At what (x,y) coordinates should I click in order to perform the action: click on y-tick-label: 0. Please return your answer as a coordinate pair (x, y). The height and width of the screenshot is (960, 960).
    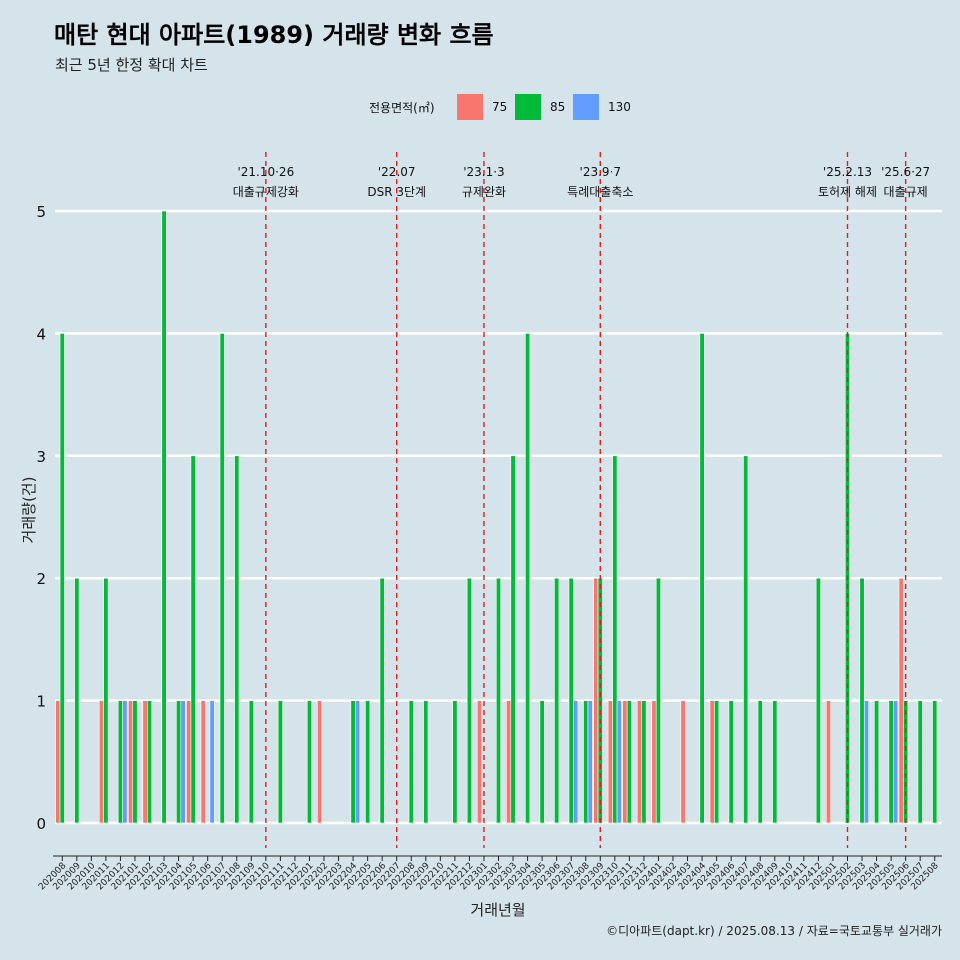
    Looking at the image, I should click on (41, 824).